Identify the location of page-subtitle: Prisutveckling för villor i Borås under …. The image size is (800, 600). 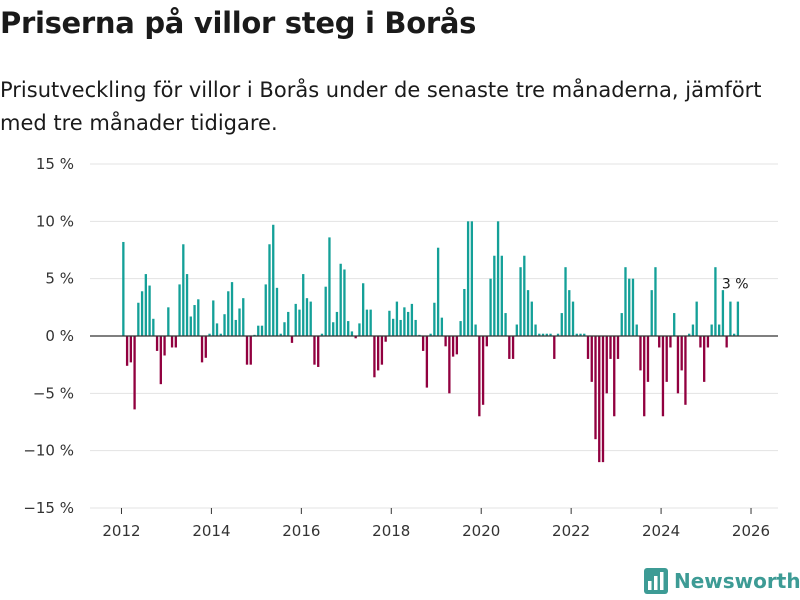
(381, 106).